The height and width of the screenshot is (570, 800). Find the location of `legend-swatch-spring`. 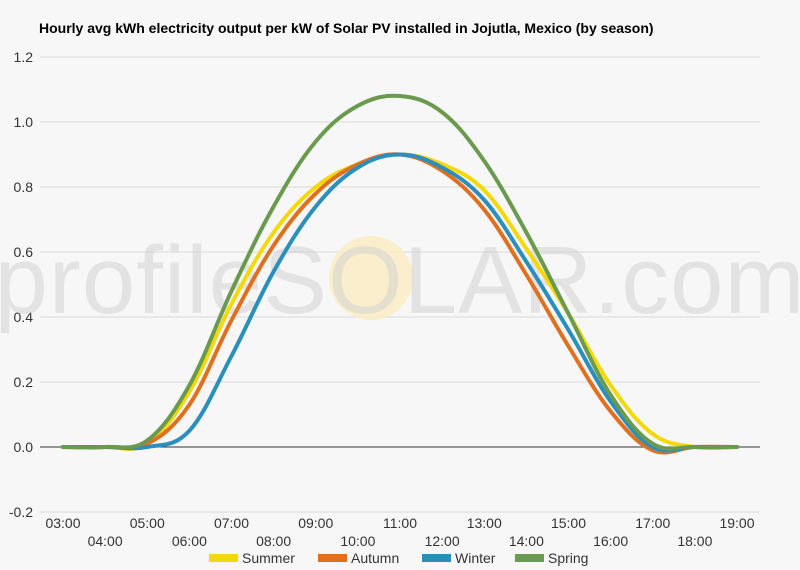

legend-swatch-spring is located at coordinates (529, 558).